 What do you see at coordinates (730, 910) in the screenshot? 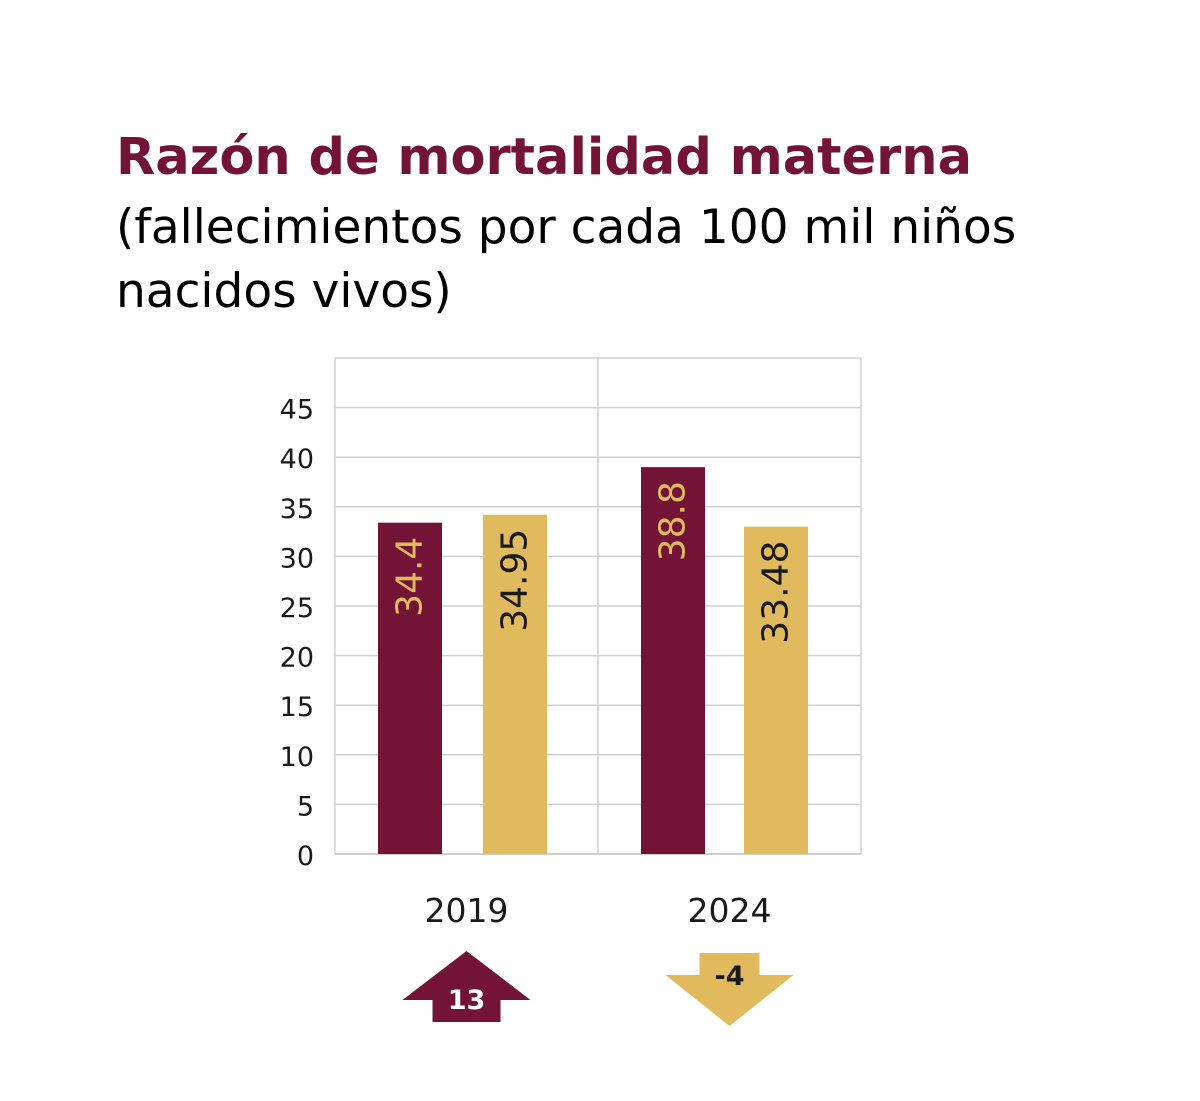
I see `x-tick-label: 2024` at bounding box center [730, 910].